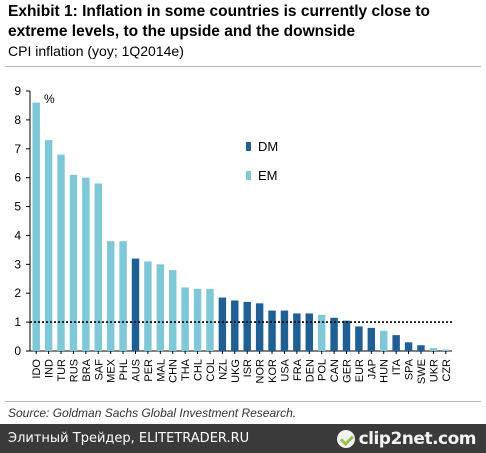  What do you see at coordinates (243, 401) in the screenshot?
I see `divider-bottom` at bounding box center [243, 401].